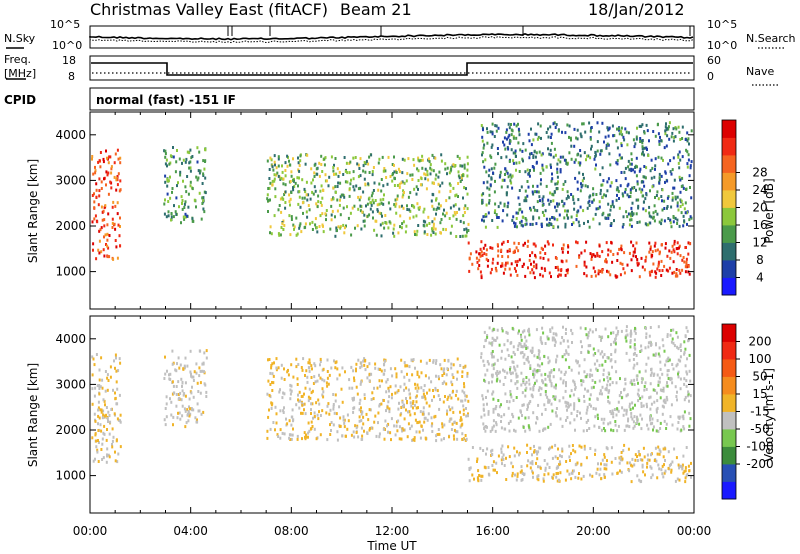  Describe the element at coordinates (760, 359) in the screenshot. I see `colorbar-tick-label: 100` at that location.